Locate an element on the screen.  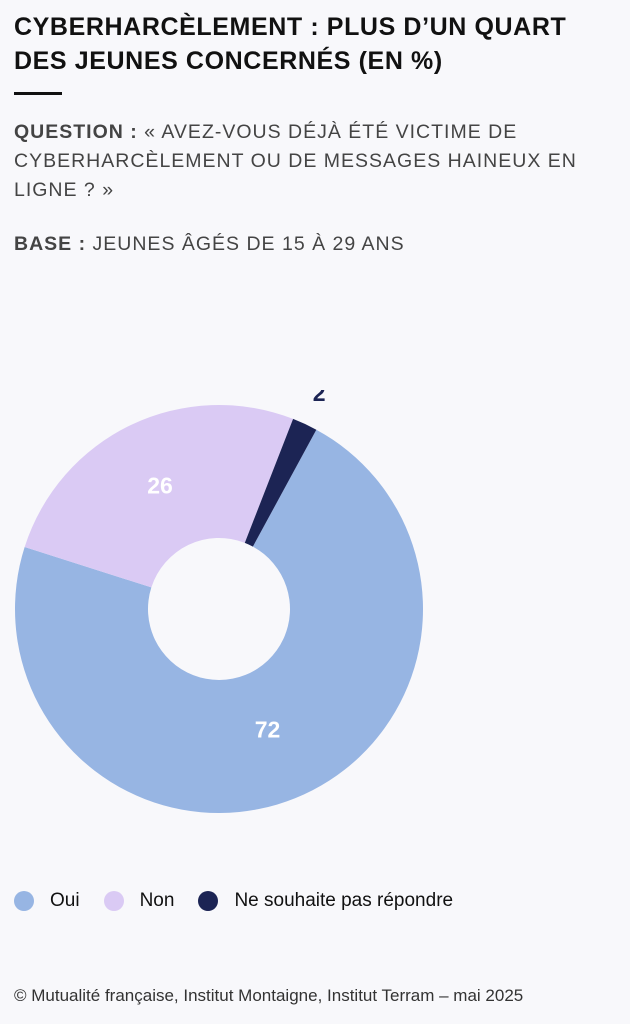
slice-non is located at coordinates (159, 496).